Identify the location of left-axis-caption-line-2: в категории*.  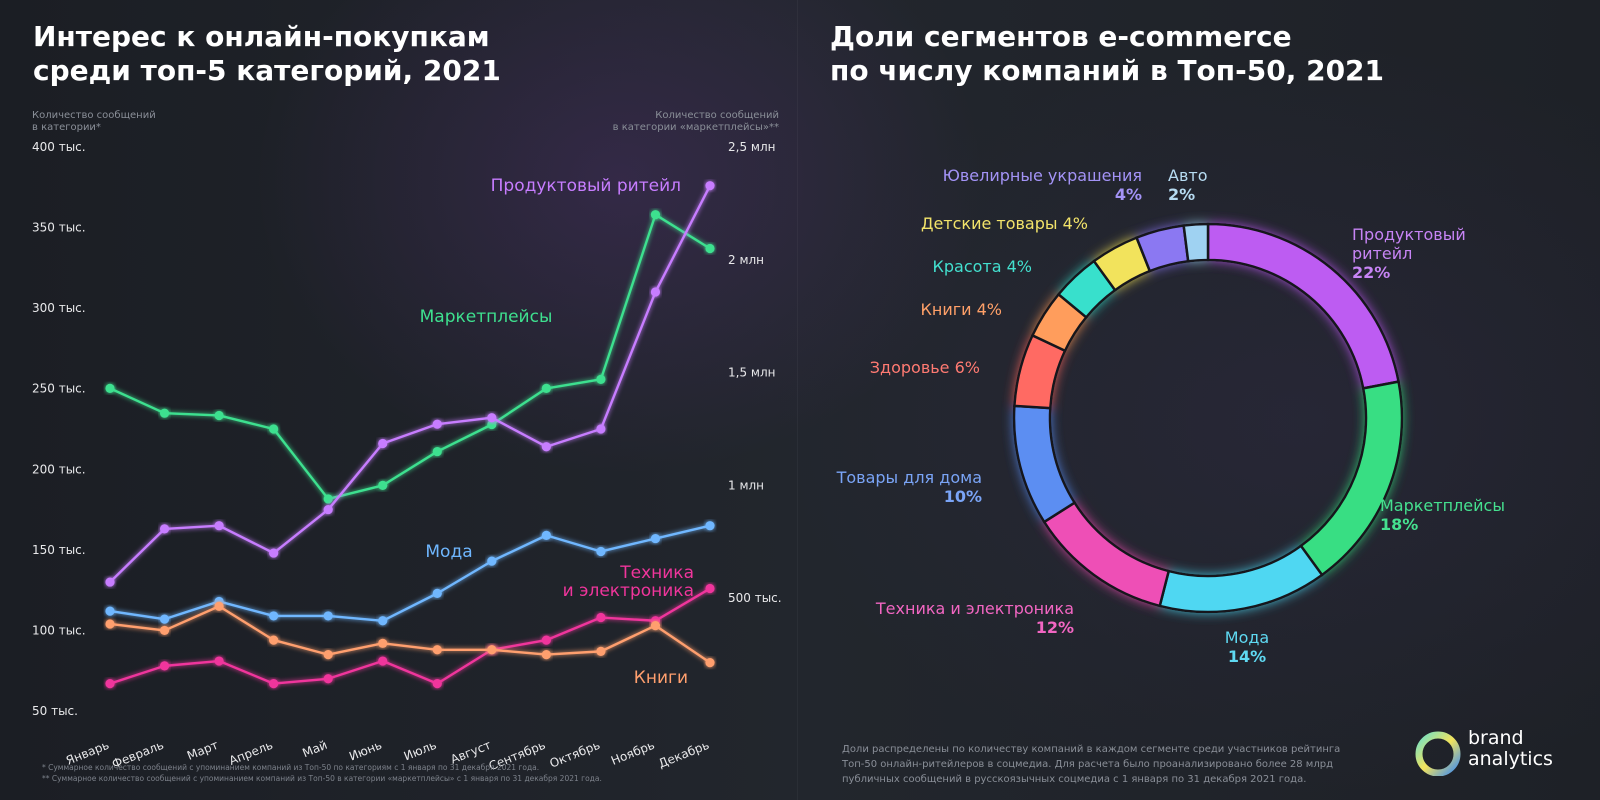
(66, 127).